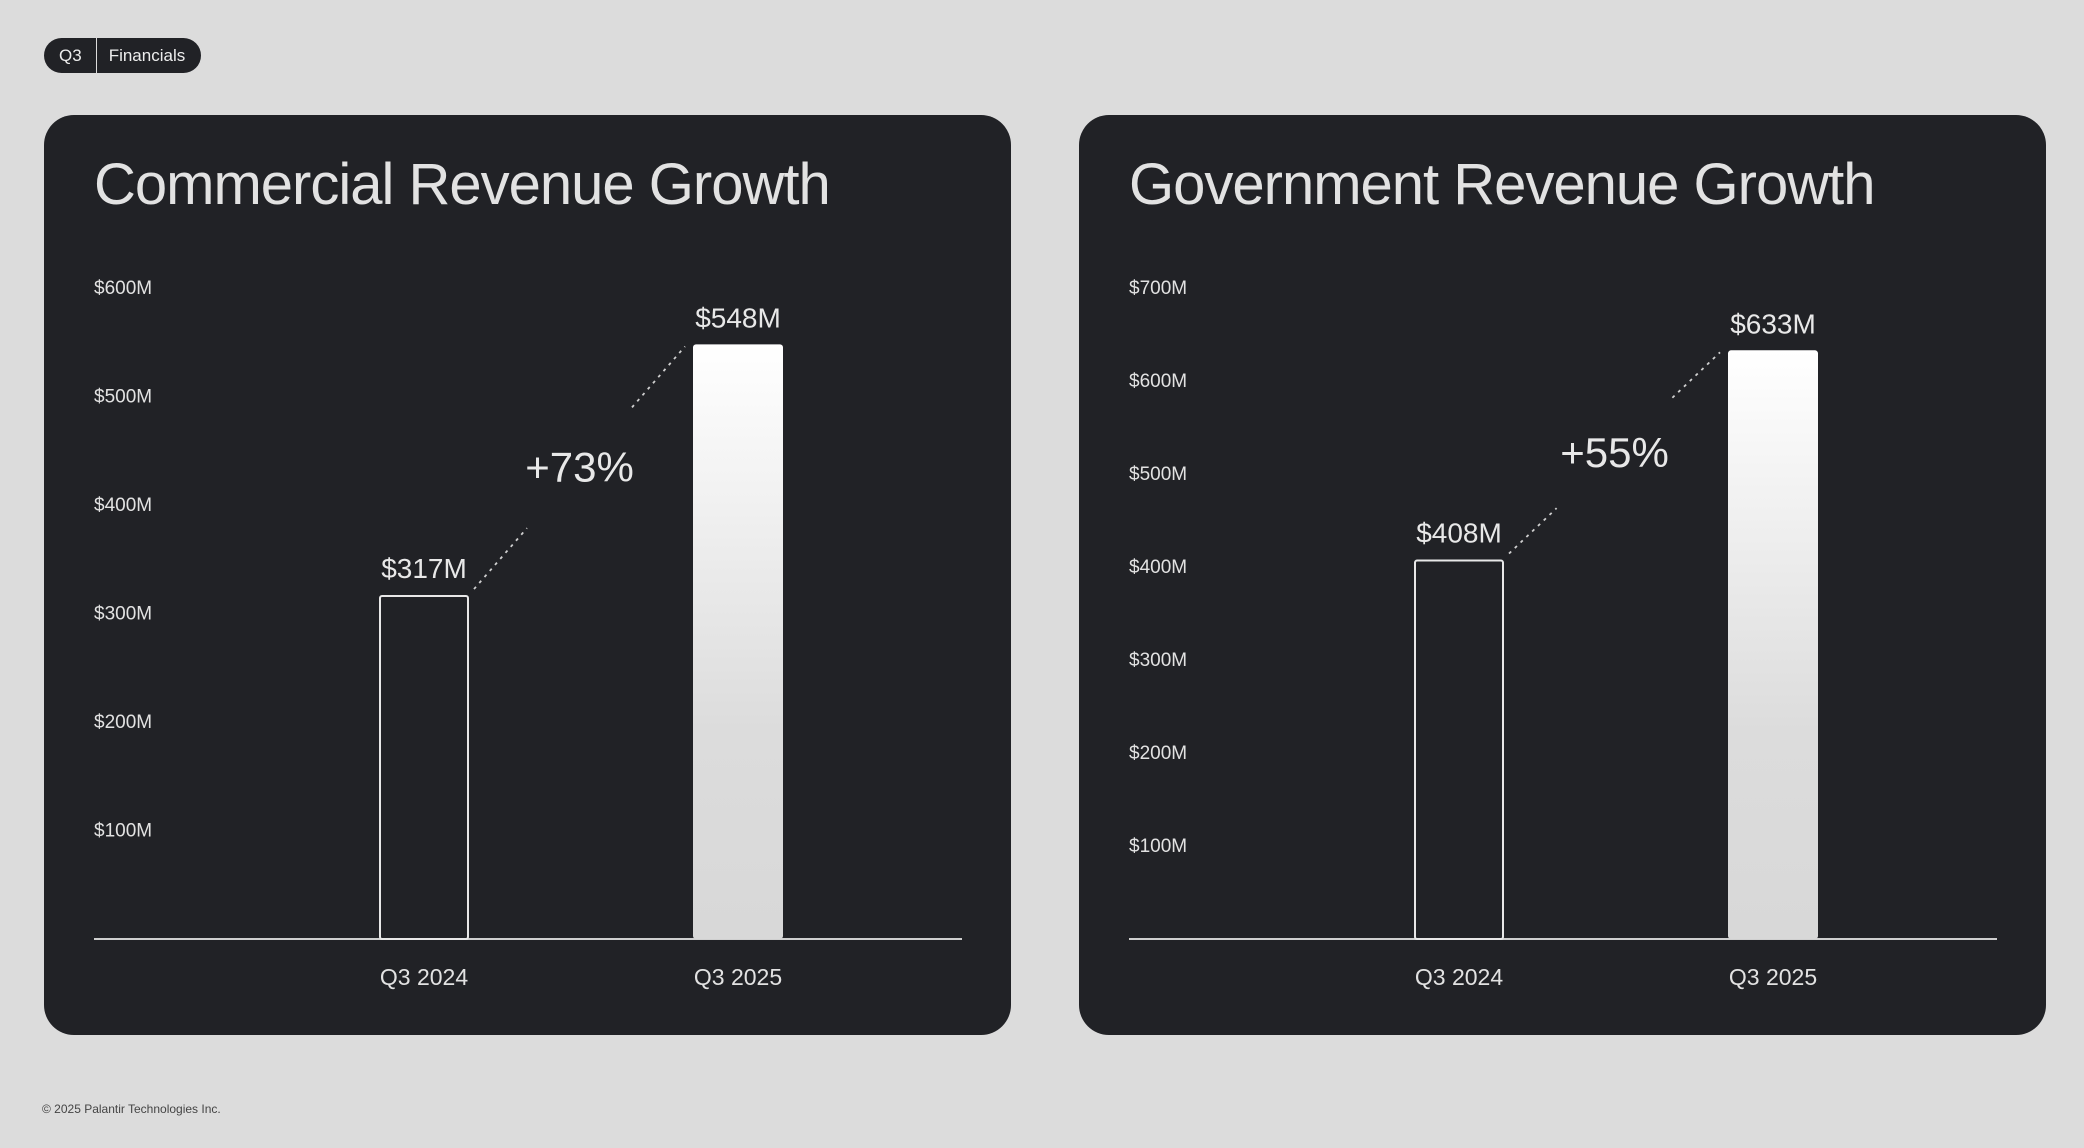  What do you see at coordinates (147, 55) in the screenshot?
I see `section-tag: Financials` at bounding box center [147, 55].